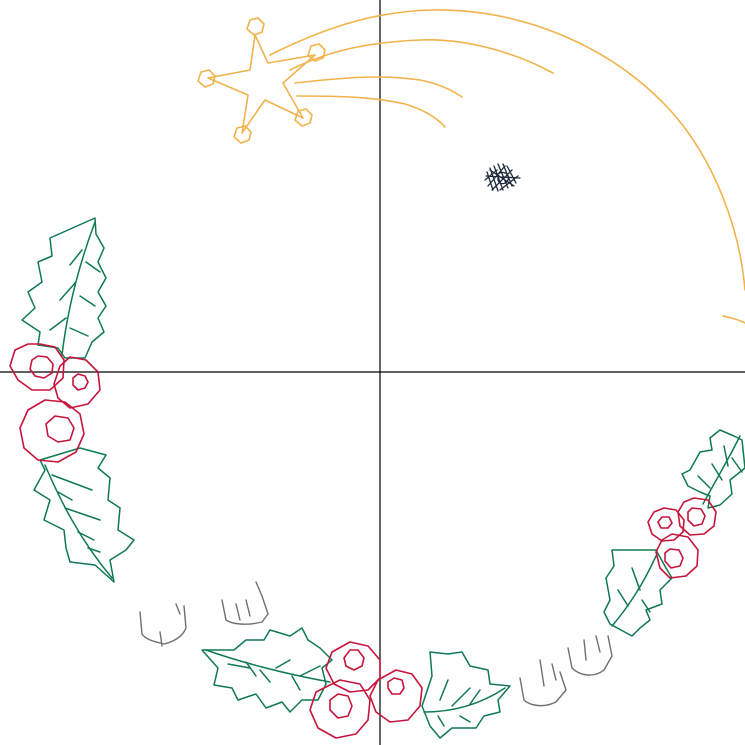 This screenshot has width=745, height=745. I want to click on holly-leaf-bottom-left, so click(267, 670).